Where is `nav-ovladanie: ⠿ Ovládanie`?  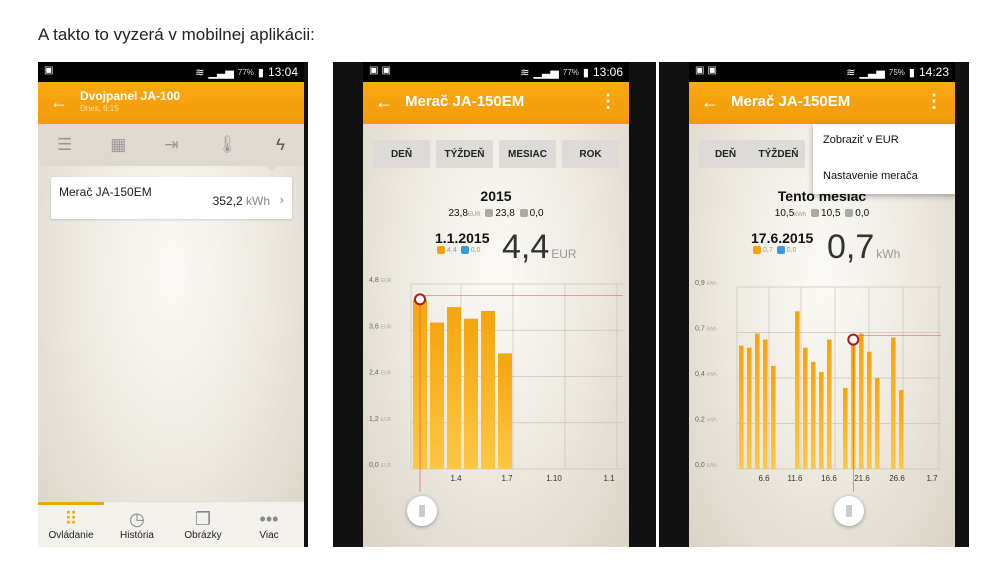
nav-ovladanie: ⠿ Ovládanie is located at coordinates (71, 524).